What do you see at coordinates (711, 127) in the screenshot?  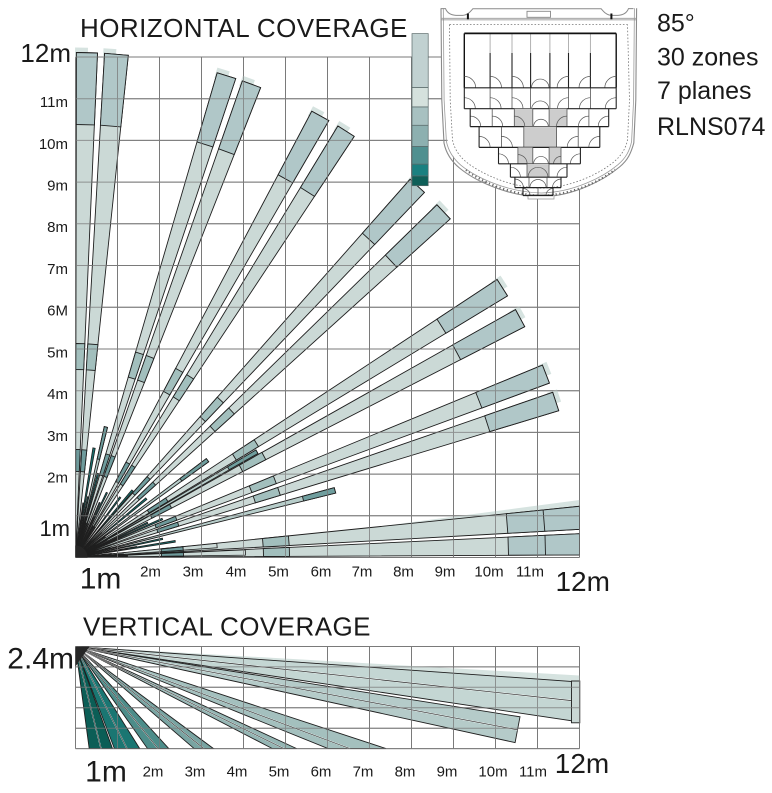 I see `svg-text: RLNS074` at bounding box center [711, 127].